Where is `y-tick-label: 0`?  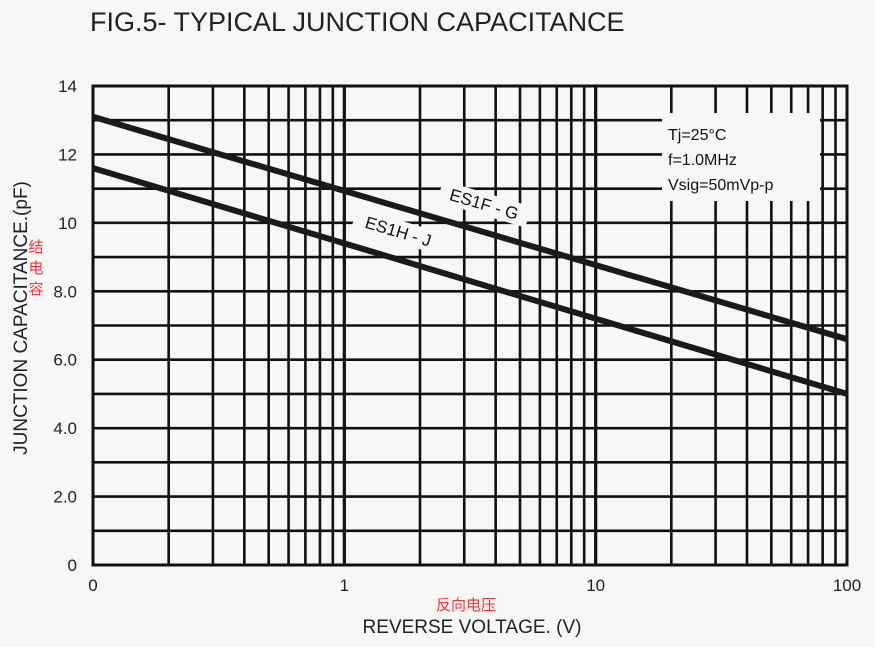 y-tick-label: 0 is located at coordinates (72, 565).